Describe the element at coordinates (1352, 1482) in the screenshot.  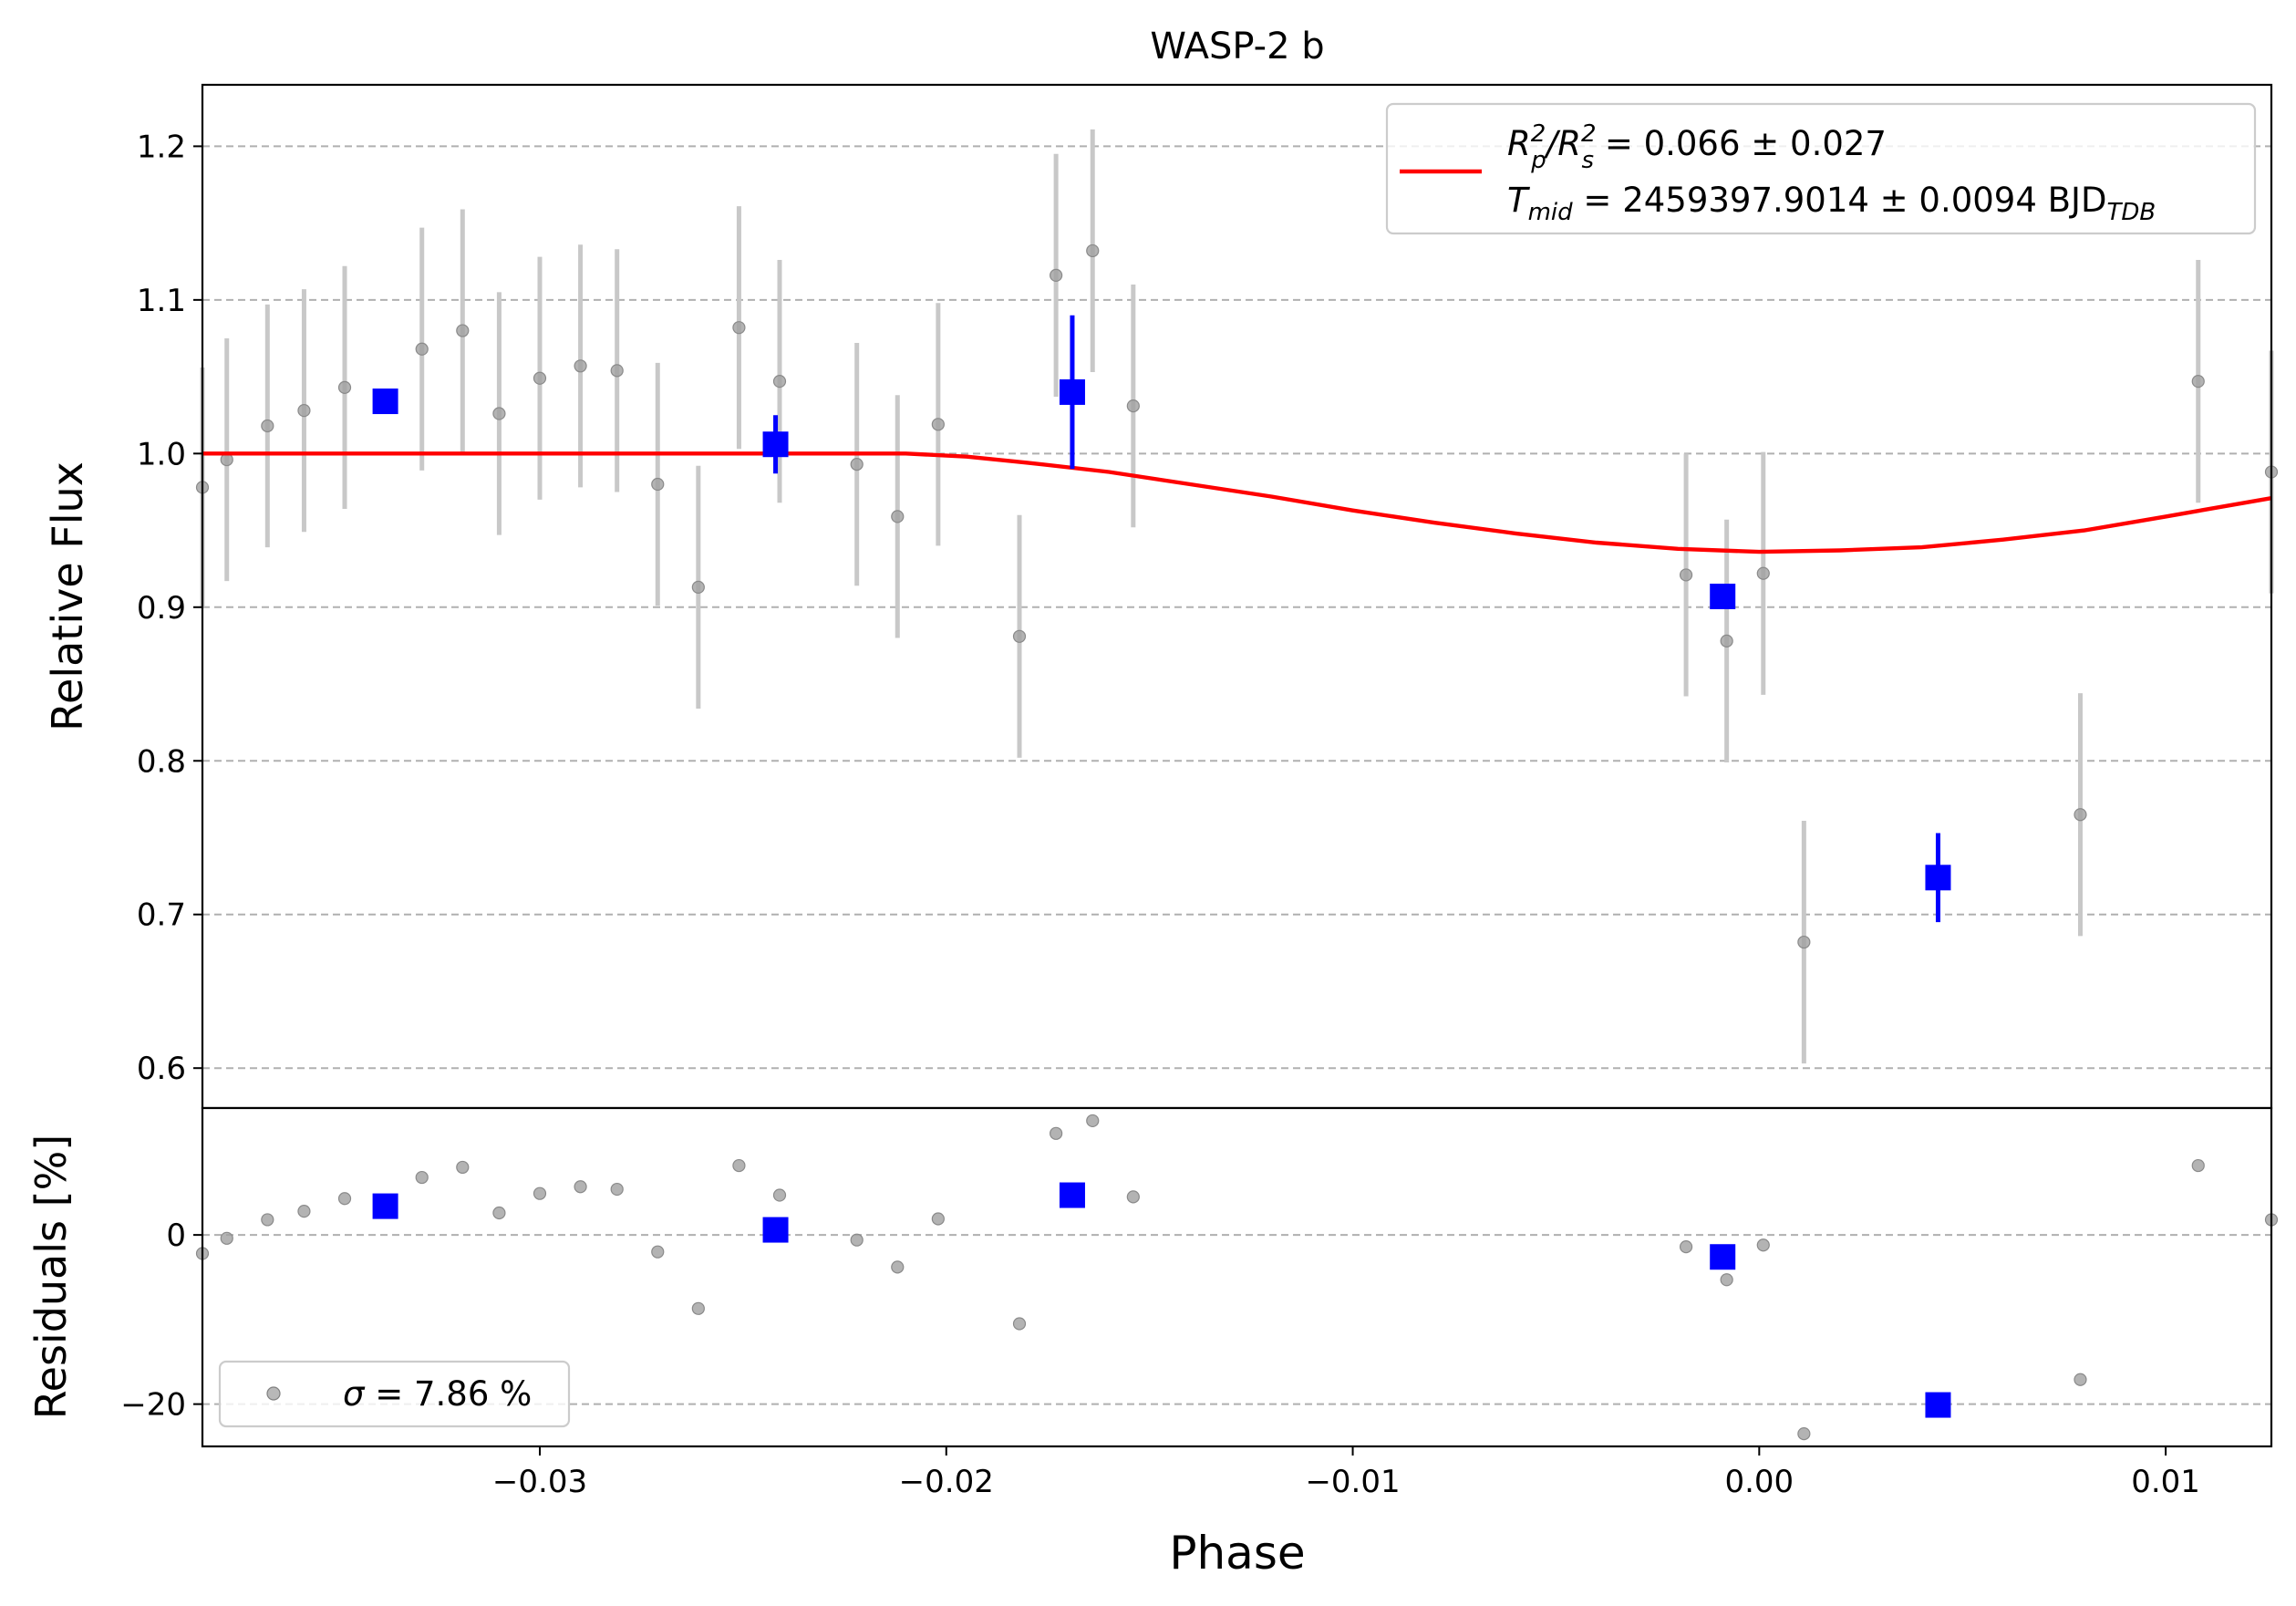
I see `x-tick-label: −0.01` at that location.